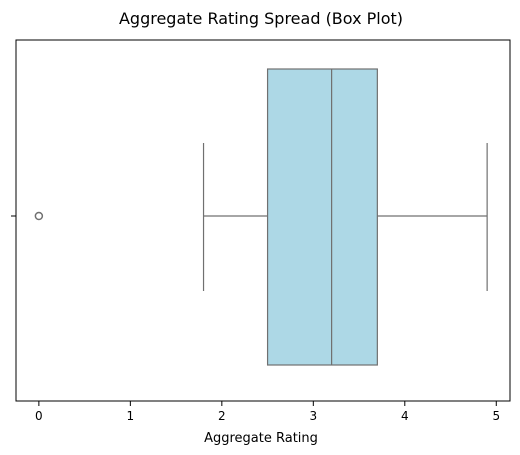 This screenshot has height=455, width=520. I want to click on x-tick-label-3: 3, so click(313, 416).